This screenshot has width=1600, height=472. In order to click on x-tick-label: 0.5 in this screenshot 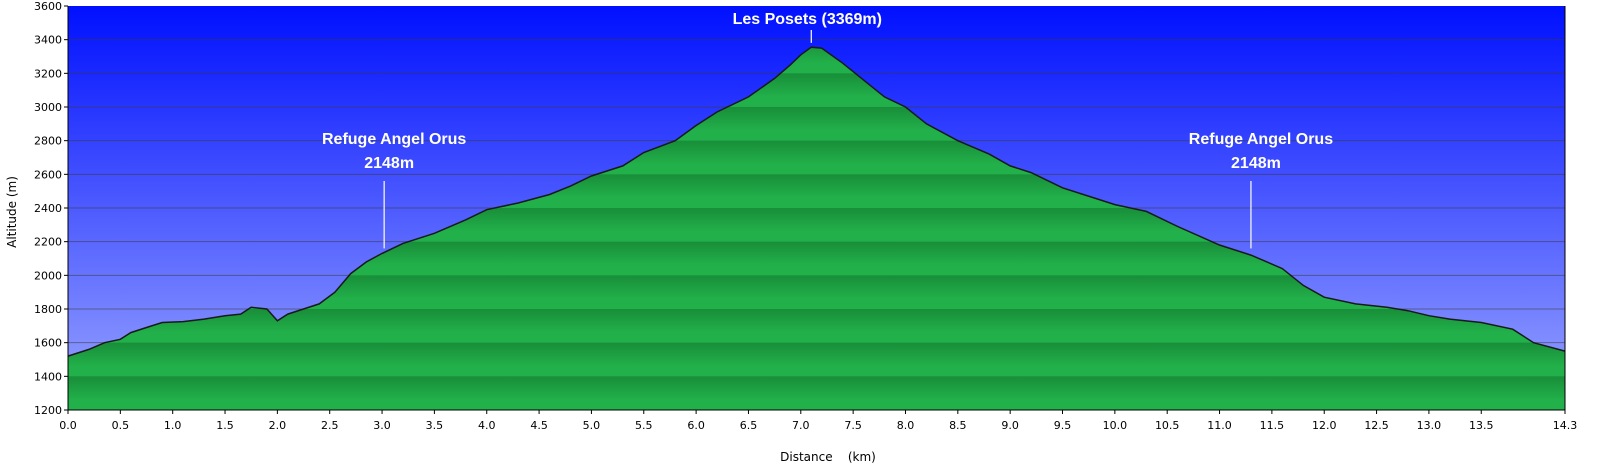, I will do `click(121, 425)`.